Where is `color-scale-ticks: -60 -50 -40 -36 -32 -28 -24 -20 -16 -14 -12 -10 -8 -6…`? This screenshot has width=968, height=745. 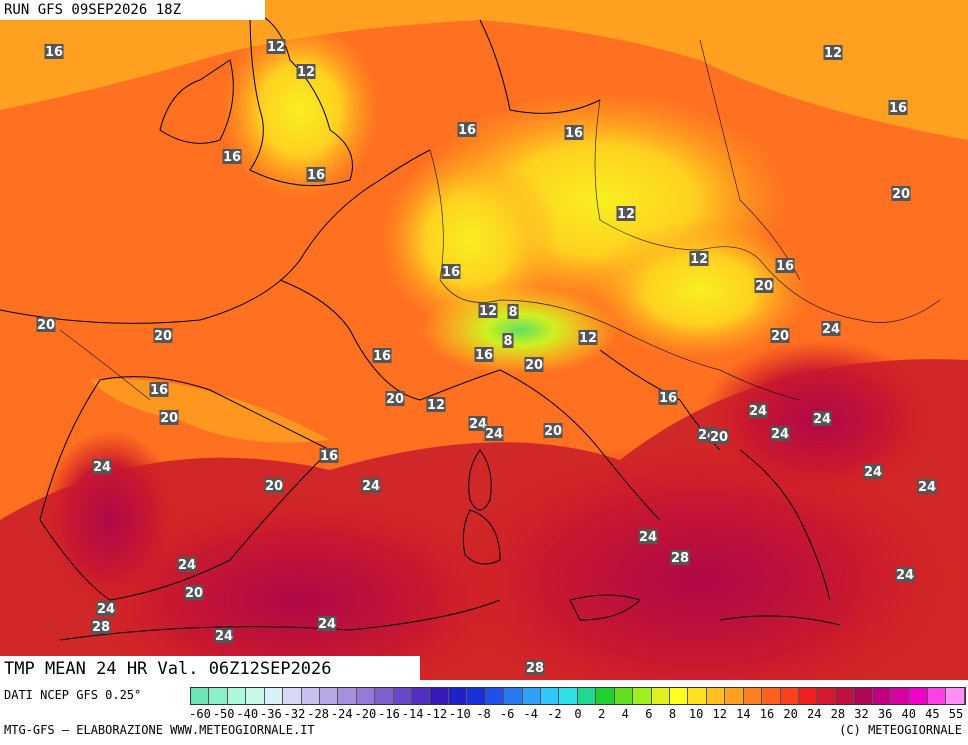 color-scale-ticks: -60 -50 -40 -36 -32 -28 -24 -20 -16 -14 -12 -10 -8 -6… is located at coordinates (577, 714).